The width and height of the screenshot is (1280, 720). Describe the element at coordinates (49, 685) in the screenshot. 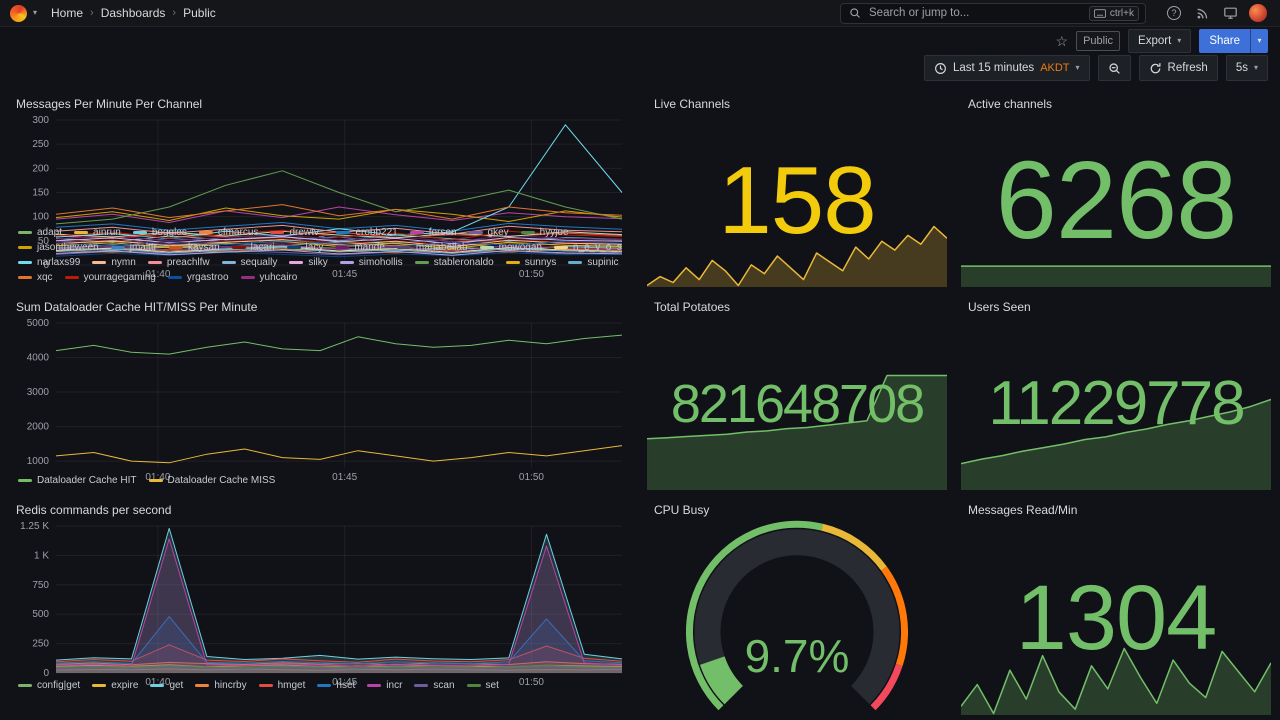

I see `legend-item: config|get` at that location.